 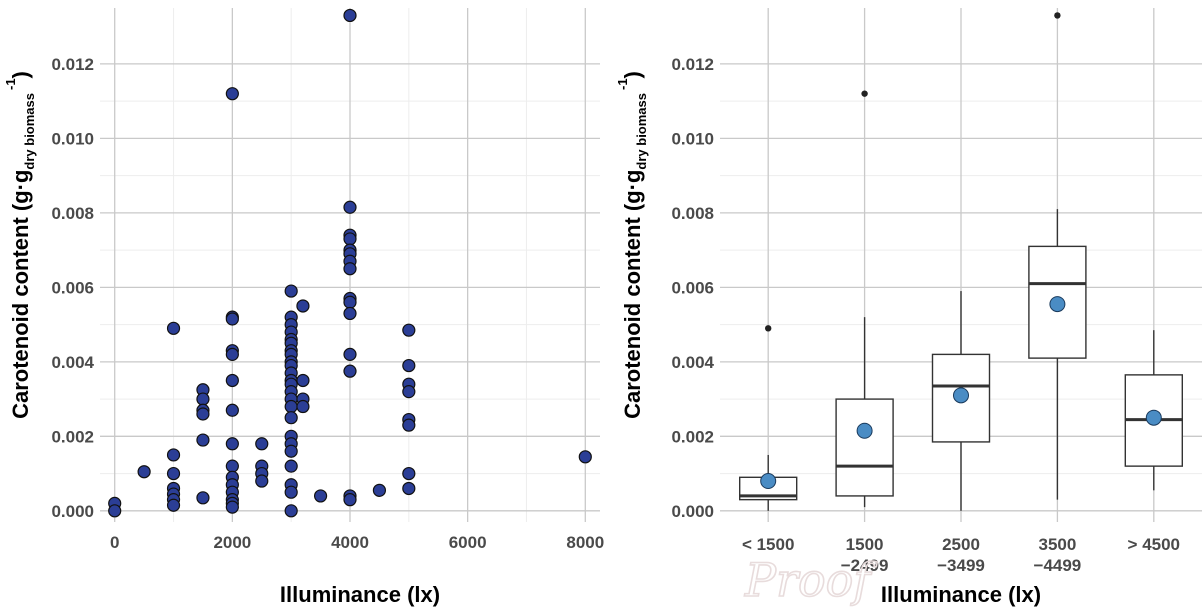 I want to click on x-tick-label: −2499, so click(x=865, y=565).